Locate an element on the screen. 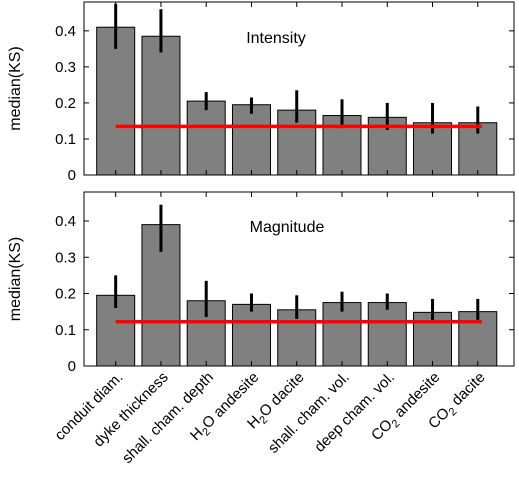  y-axis-label-0: median(KS) is located at coordinates (15, 88).